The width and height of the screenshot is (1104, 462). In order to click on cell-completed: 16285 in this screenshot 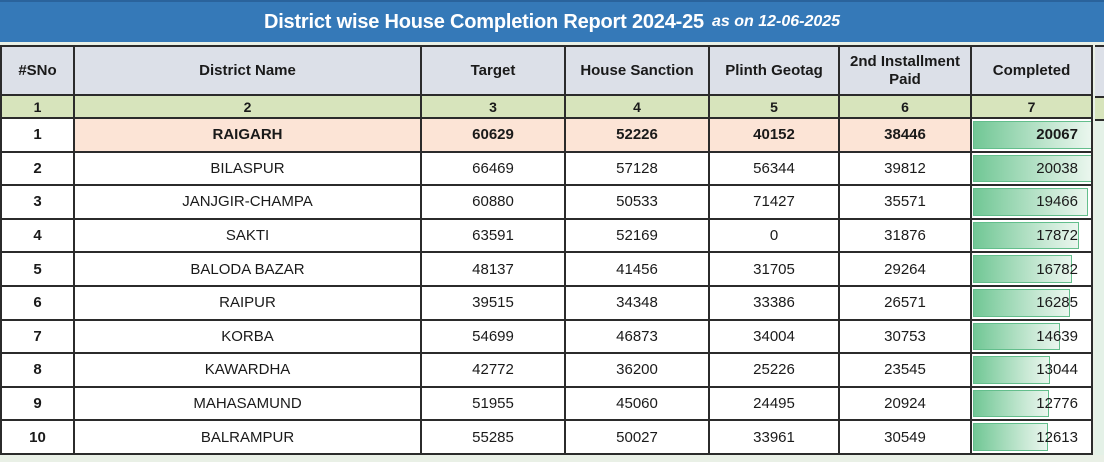, I will do `click(1031, 302)`.